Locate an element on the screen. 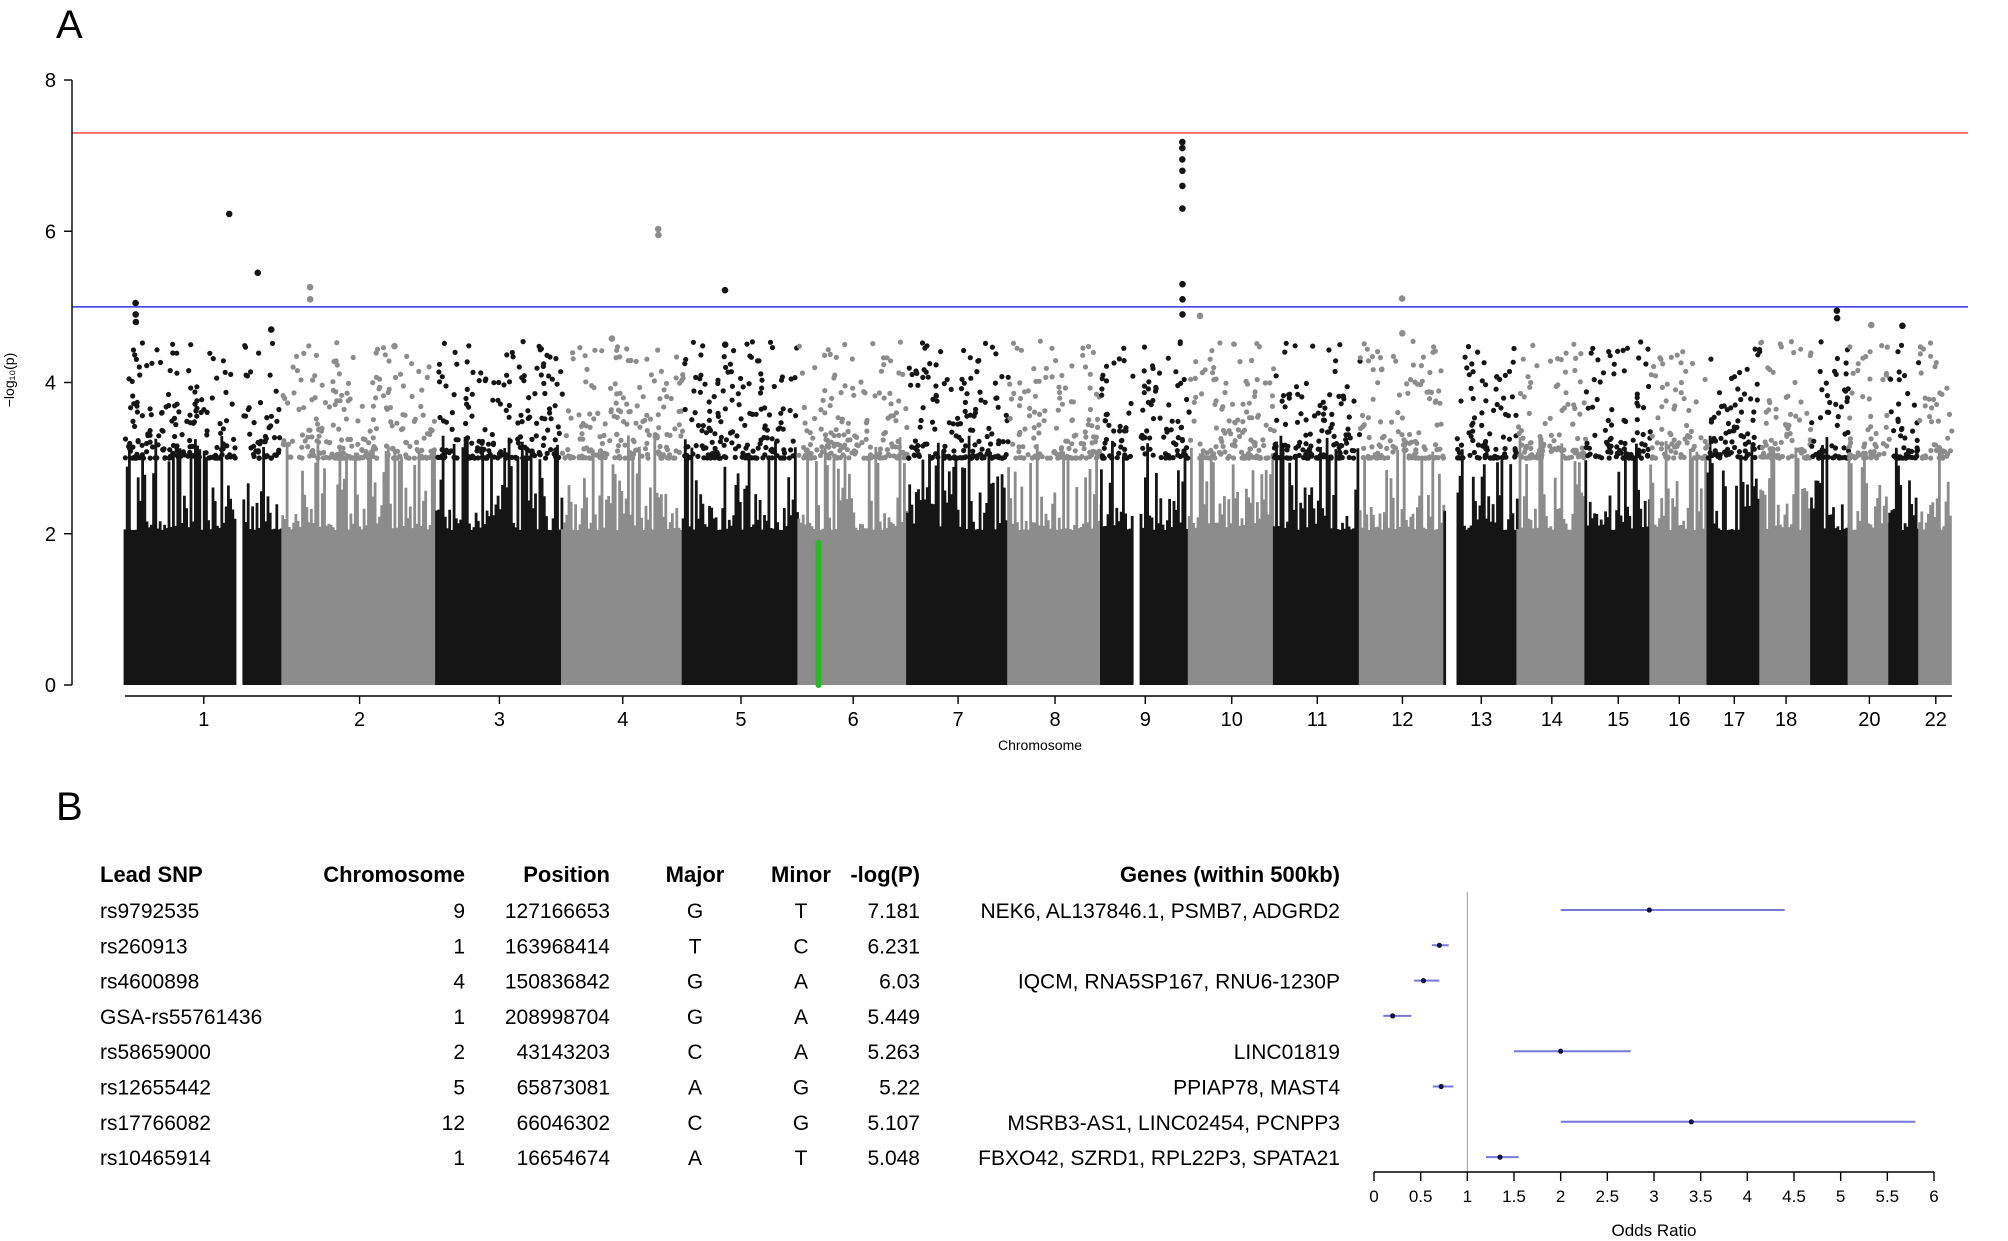 Image resolution: width=2008 pixels, height=1241 pixels. y-axis-title: −log₁₀(p) is located at coordinates (9, 380).